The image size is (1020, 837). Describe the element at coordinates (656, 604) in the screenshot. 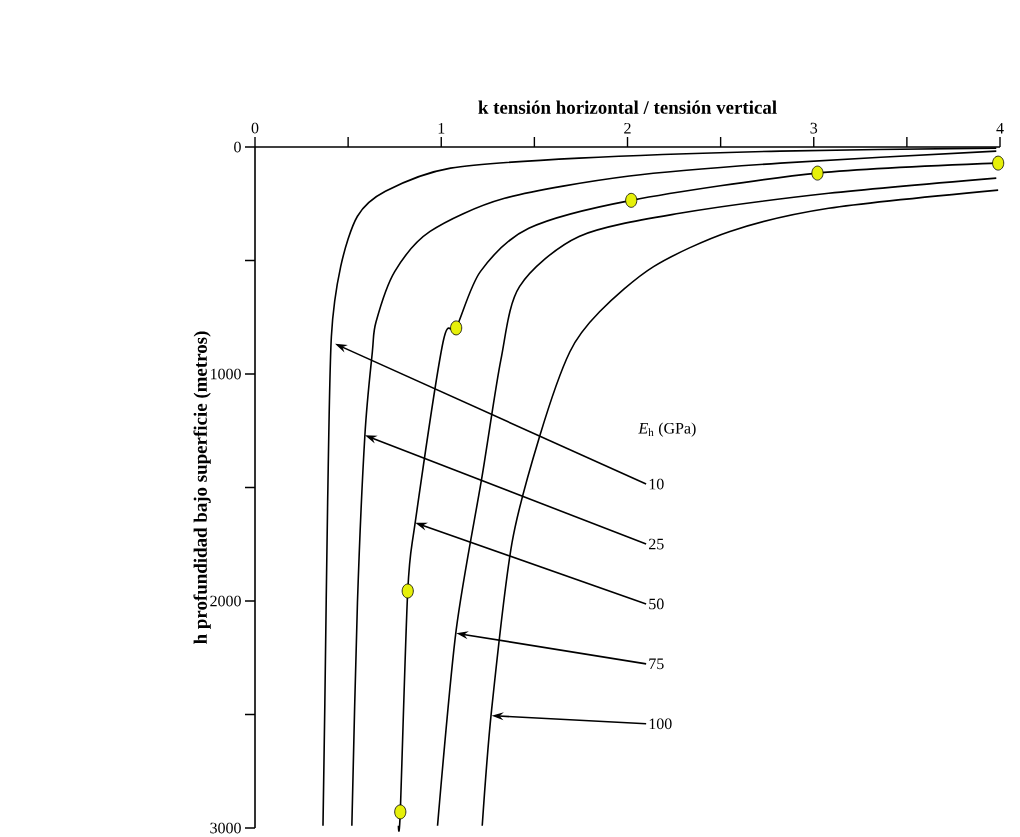

I see `annotation: 50` at that location.